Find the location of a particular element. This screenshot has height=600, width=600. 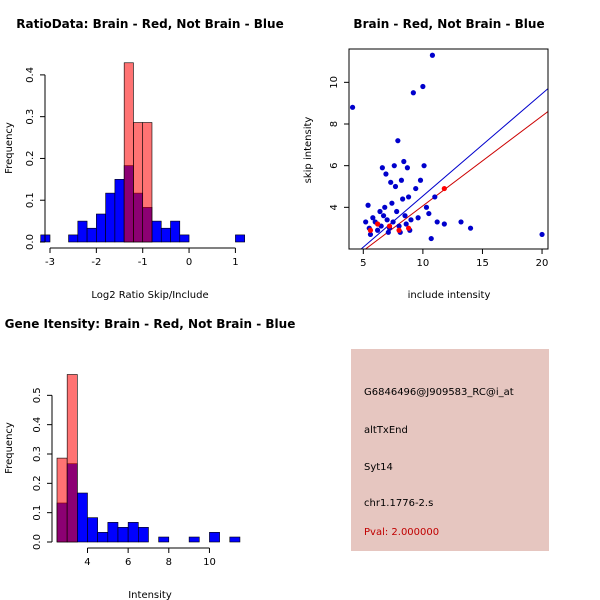

ratio-y-tick-label: 0.2 is located at coordinates (30, 158).